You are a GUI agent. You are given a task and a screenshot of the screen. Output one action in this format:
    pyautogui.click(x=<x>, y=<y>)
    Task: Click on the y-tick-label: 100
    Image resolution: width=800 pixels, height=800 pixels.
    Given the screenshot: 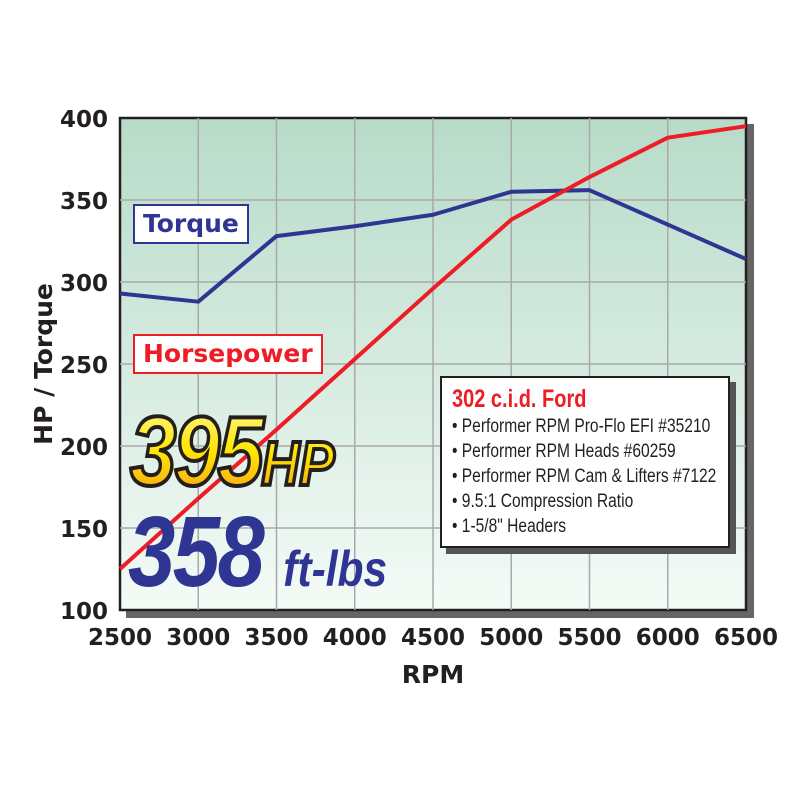 What is the action you would take?
    pyautogui.click(x=84, y=612)
    